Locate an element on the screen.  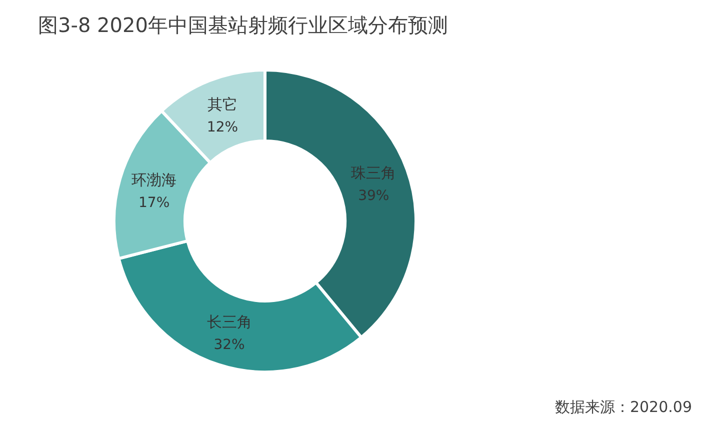
data-label: 12% is located at coordinates (222, 128).